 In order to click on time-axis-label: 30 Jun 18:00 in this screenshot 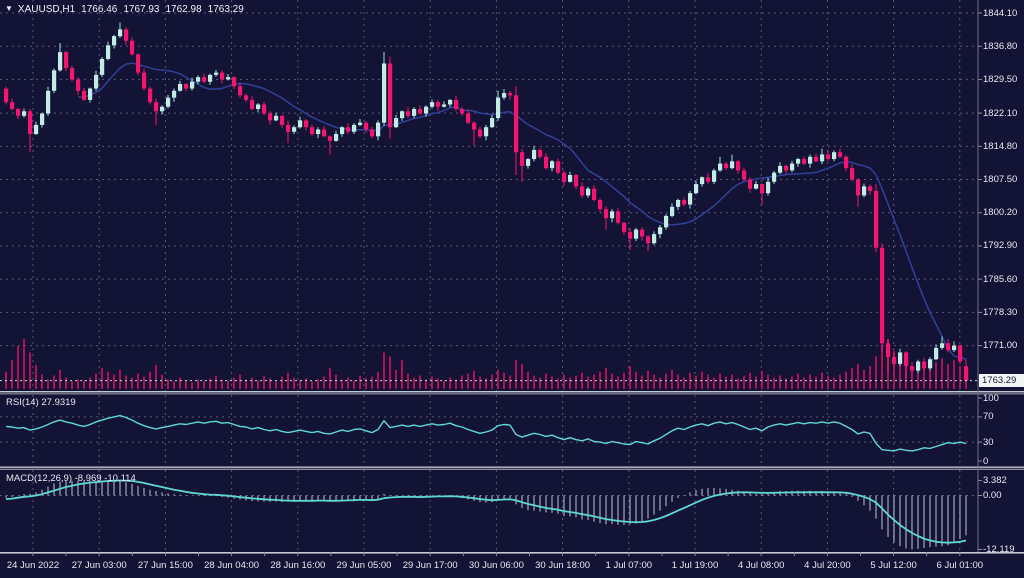, I will do `click(563, 565)`.